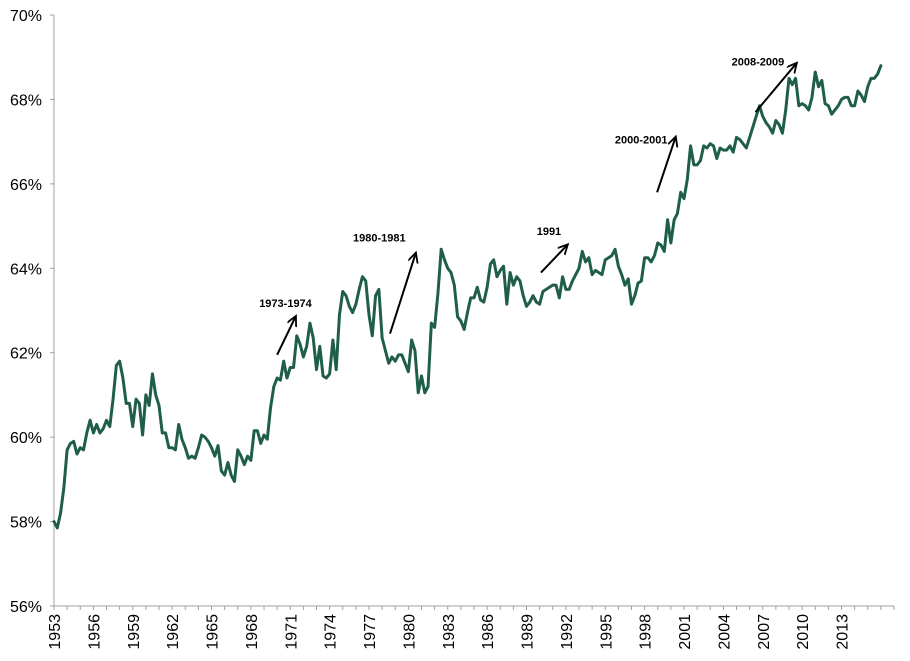 This screenshot has height=661, width=910. Describe the element at coordinates (26, 185) in the screenshot. I see `y-tick-label: 66%` at that location.